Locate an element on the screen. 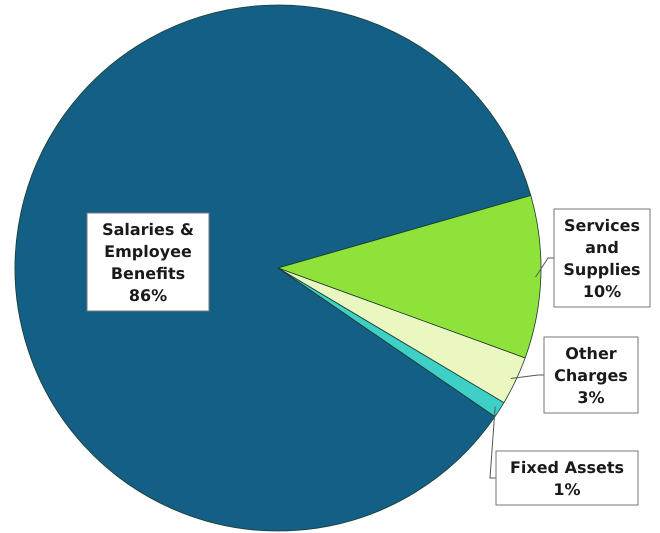  slice-label: Other Charges is located at coordinates (591, 365).